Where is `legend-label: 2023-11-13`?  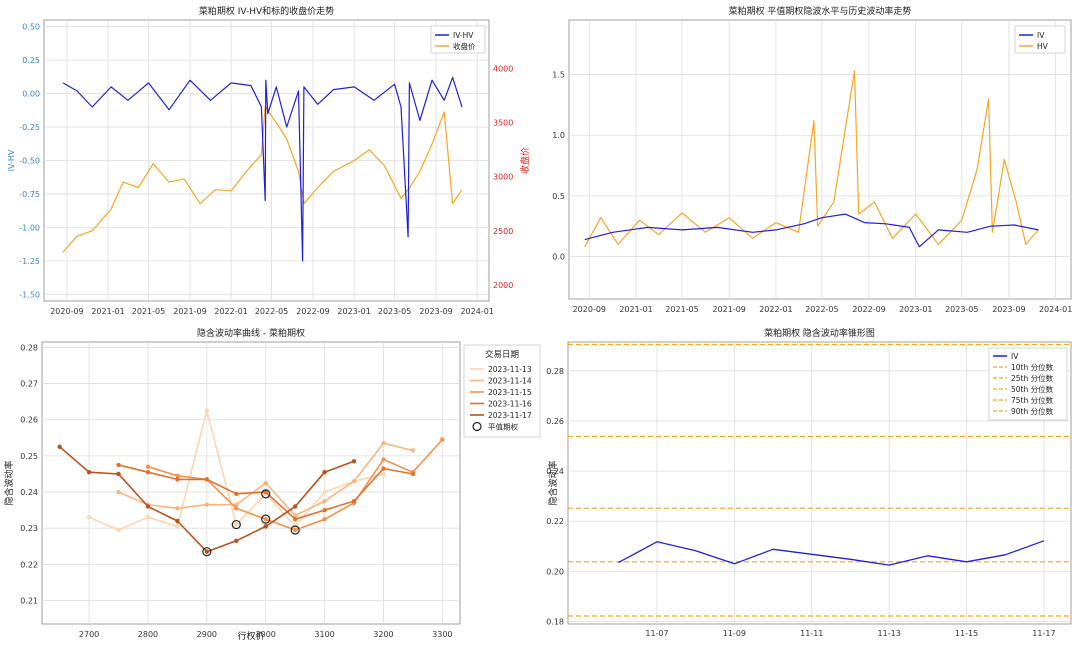 legend-label: 2023-11-13 is located at coordinates (510, 369).